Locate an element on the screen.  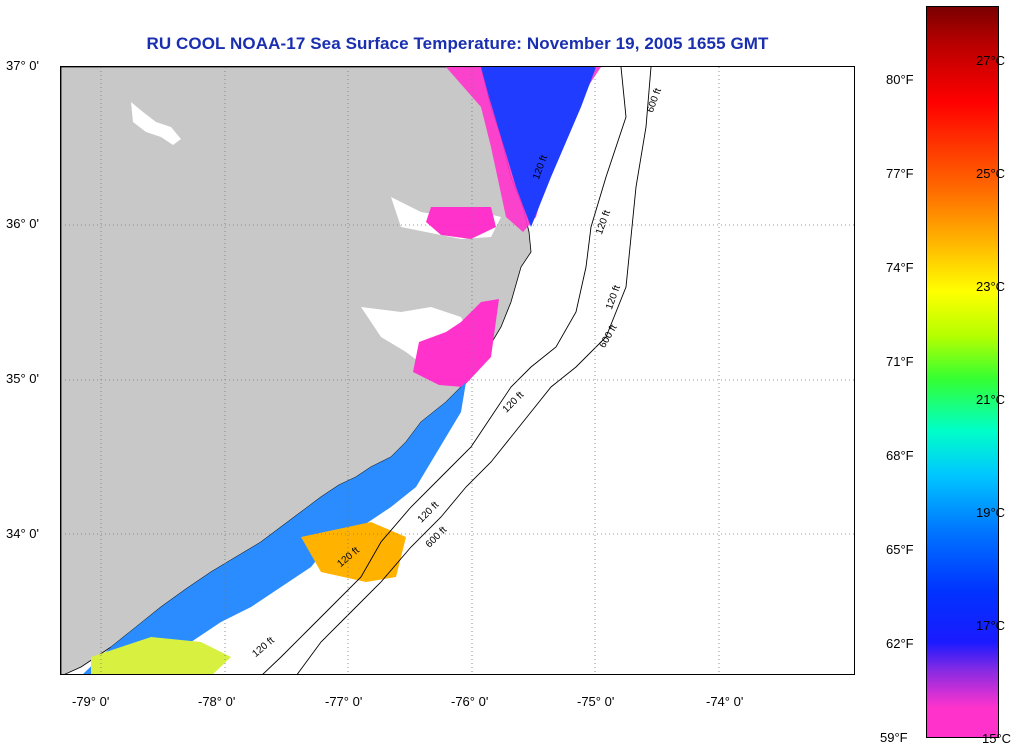
longitude-label: -75° 0' is located at coordinates (596, 701).